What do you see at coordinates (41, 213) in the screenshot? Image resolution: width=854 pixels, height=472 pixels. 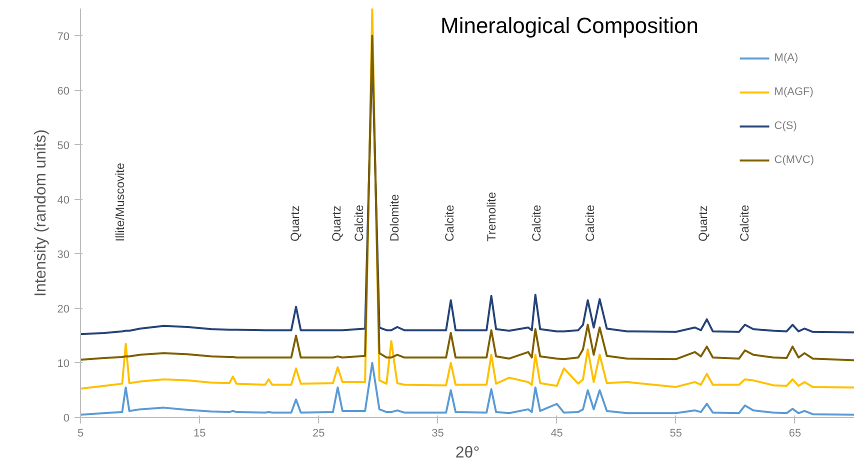 I see `y-axis-title: Intensity (random units)` at bounding box center [41, 213].